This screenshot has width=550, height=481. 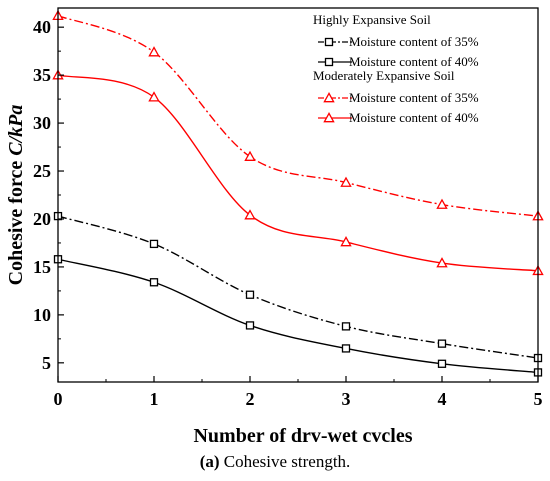 I want to click on figure-caption: (a) Cohesive strength., so click(x=275, y=462).